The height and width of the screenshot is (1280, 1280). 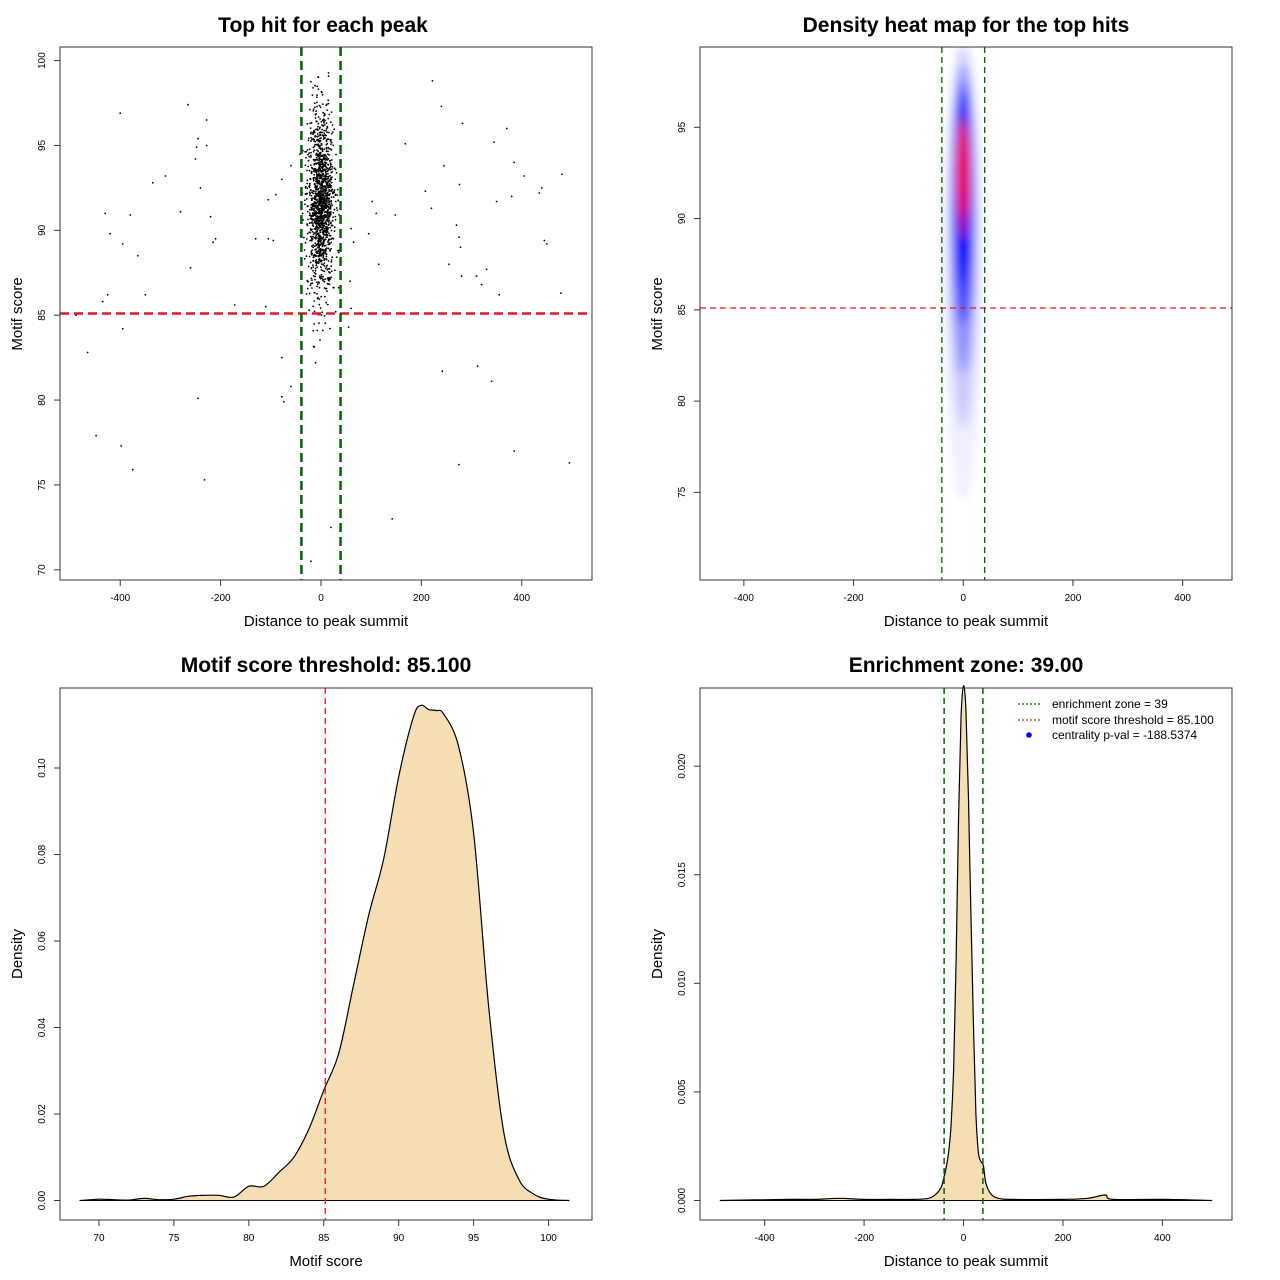 I want to click on y-tick-label: 90, so click(x=682, y=219).